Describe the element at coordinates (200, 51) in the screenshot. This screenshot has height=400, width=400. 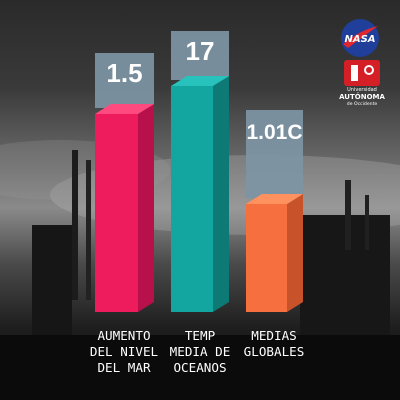
I see `value-label-1: 17` at that location.